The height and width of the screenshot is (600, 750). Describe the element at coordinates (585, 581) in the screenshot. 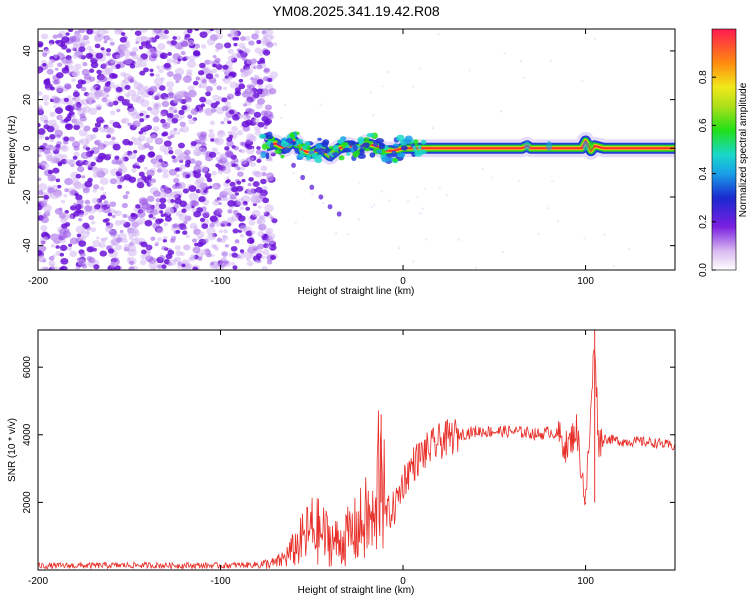

I see `x-tick-label: 100` at that location.